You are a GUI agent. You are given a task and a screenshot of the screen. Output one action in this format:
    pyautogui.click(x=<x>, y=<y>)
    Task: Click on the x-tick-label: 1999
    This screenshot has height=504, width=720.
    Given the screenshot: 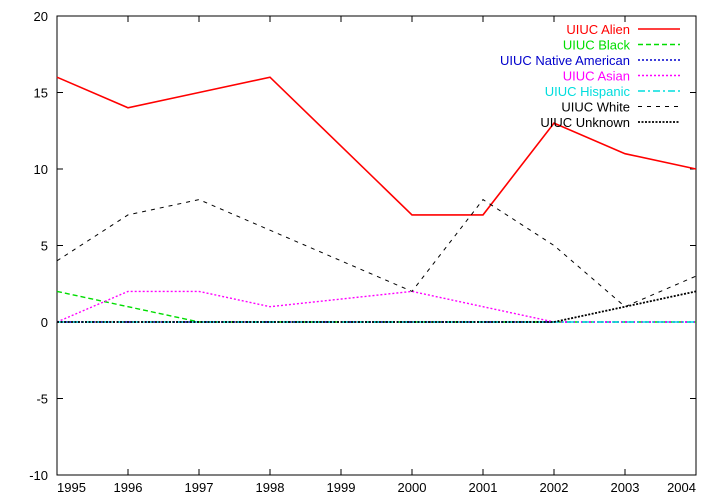 What is the action you would take?
    pyautogui.click(x=341, y=487)
    